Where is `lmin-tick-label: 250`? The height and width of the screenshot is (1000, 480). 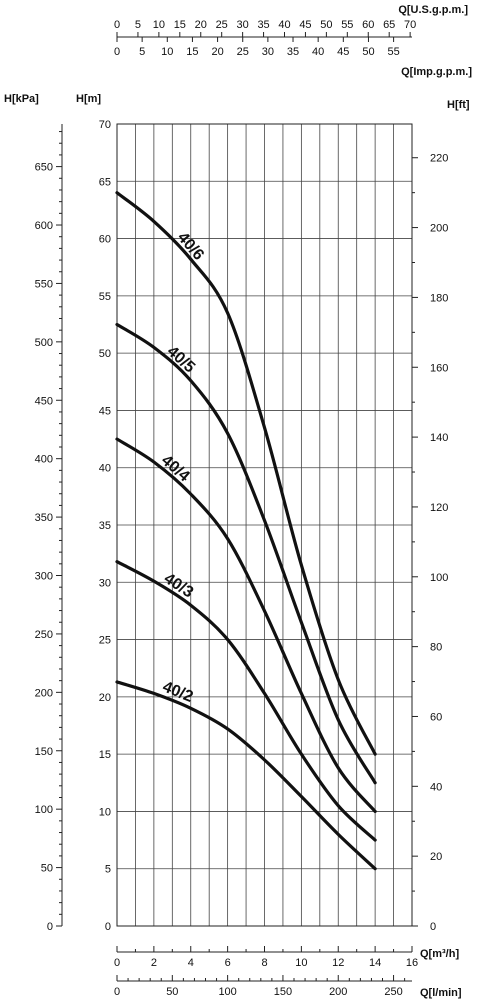 lmin-tick-label: 250 is located at coordinates (393, 992).